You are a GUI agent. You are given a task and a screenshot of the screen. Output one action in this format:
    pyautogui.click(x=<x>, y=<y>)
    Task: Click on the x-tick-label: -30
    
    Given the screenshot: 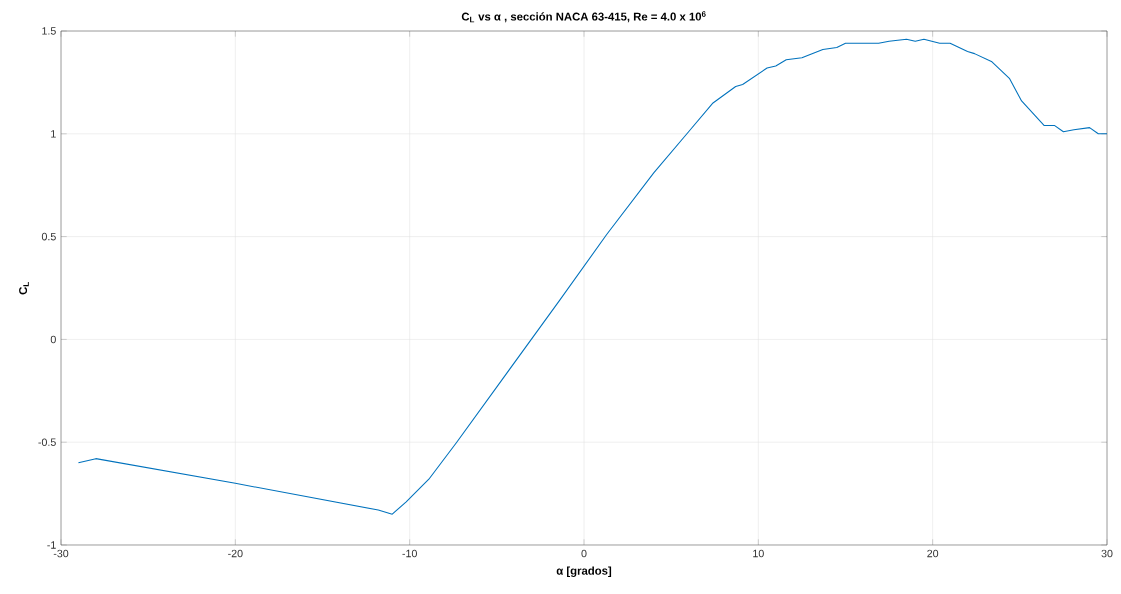 What is the action you would take?
    pyautogui.click(x=61, y=553)
    